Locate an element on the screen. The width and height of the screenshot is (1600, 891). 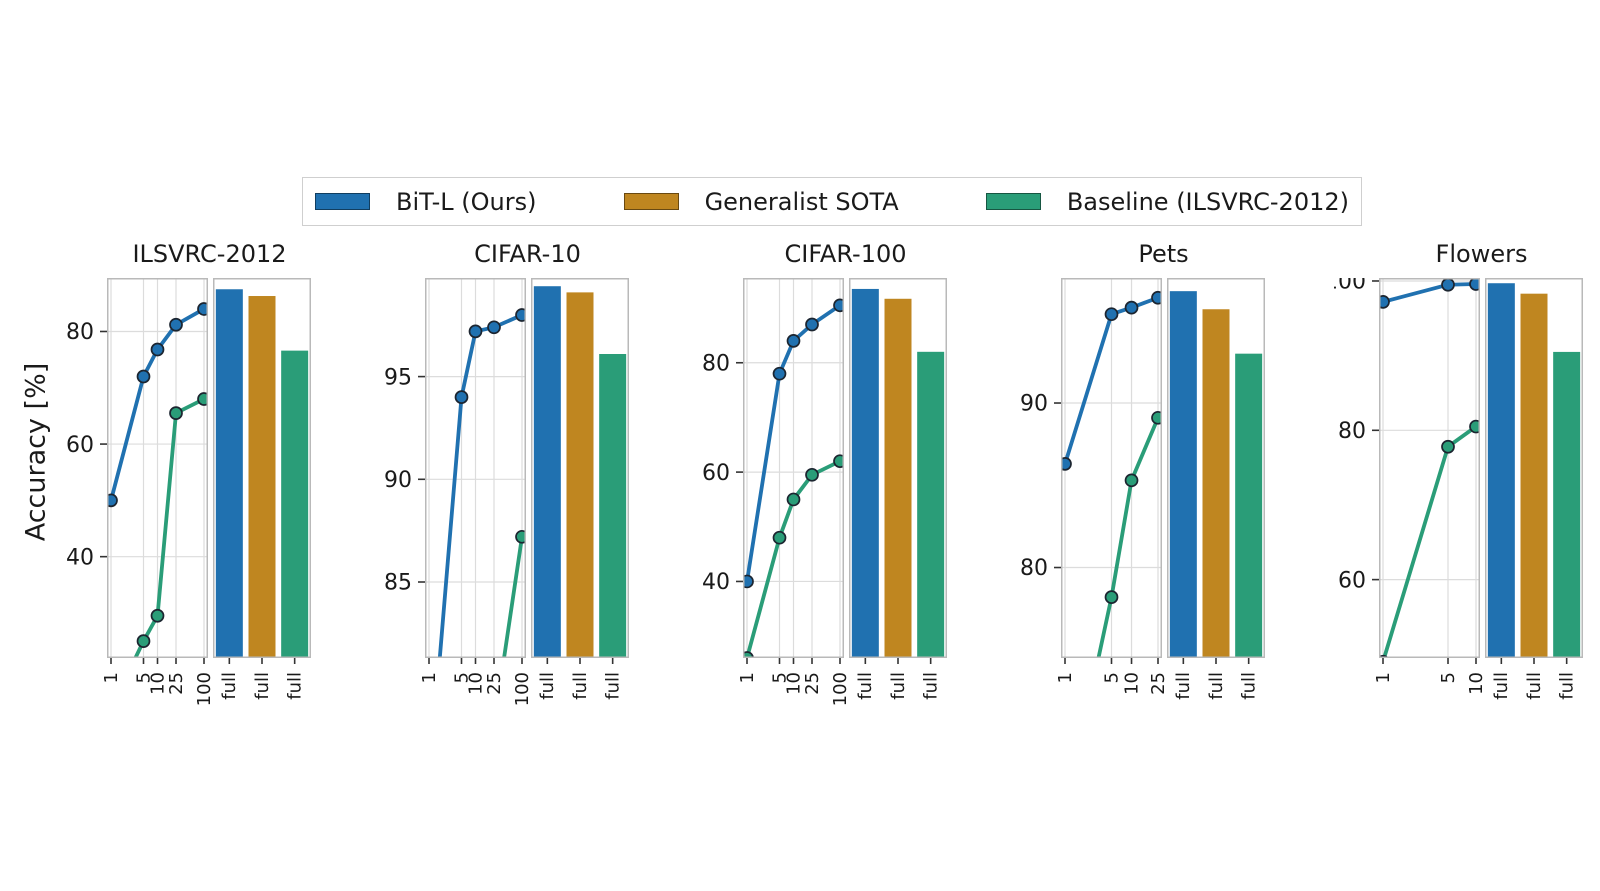
legend-item-bit-l: BiT-L (Ours) is located at coordinates (425, 202).